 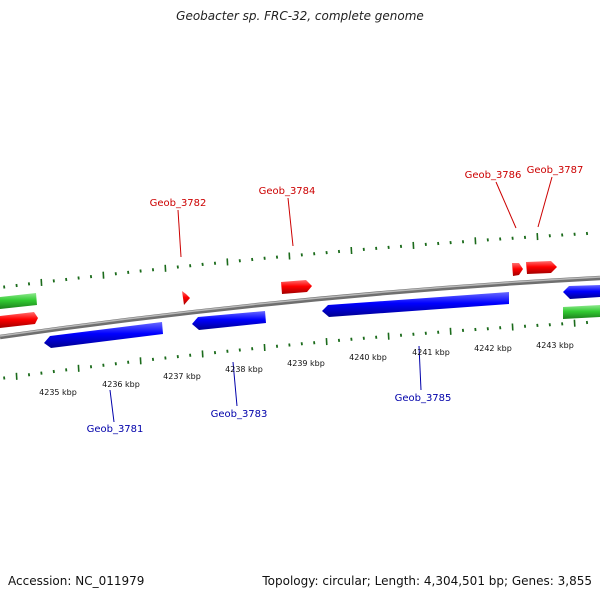 What do you see at coordinates (581, 312) in the screenshot?
I see `rna-feature-right` at bounding box center [581, 312].